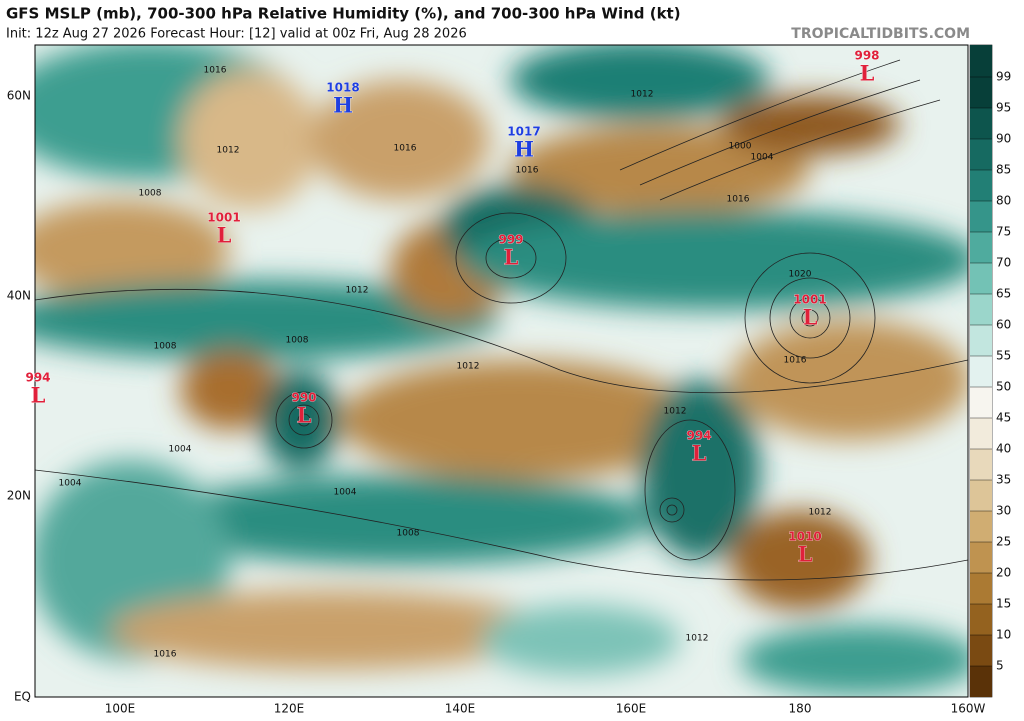 This screenshot has width=1024, height=721. Describe the element at coordinates (968, 709) in the screenshot. I see `lon-label: 160W` at that location.